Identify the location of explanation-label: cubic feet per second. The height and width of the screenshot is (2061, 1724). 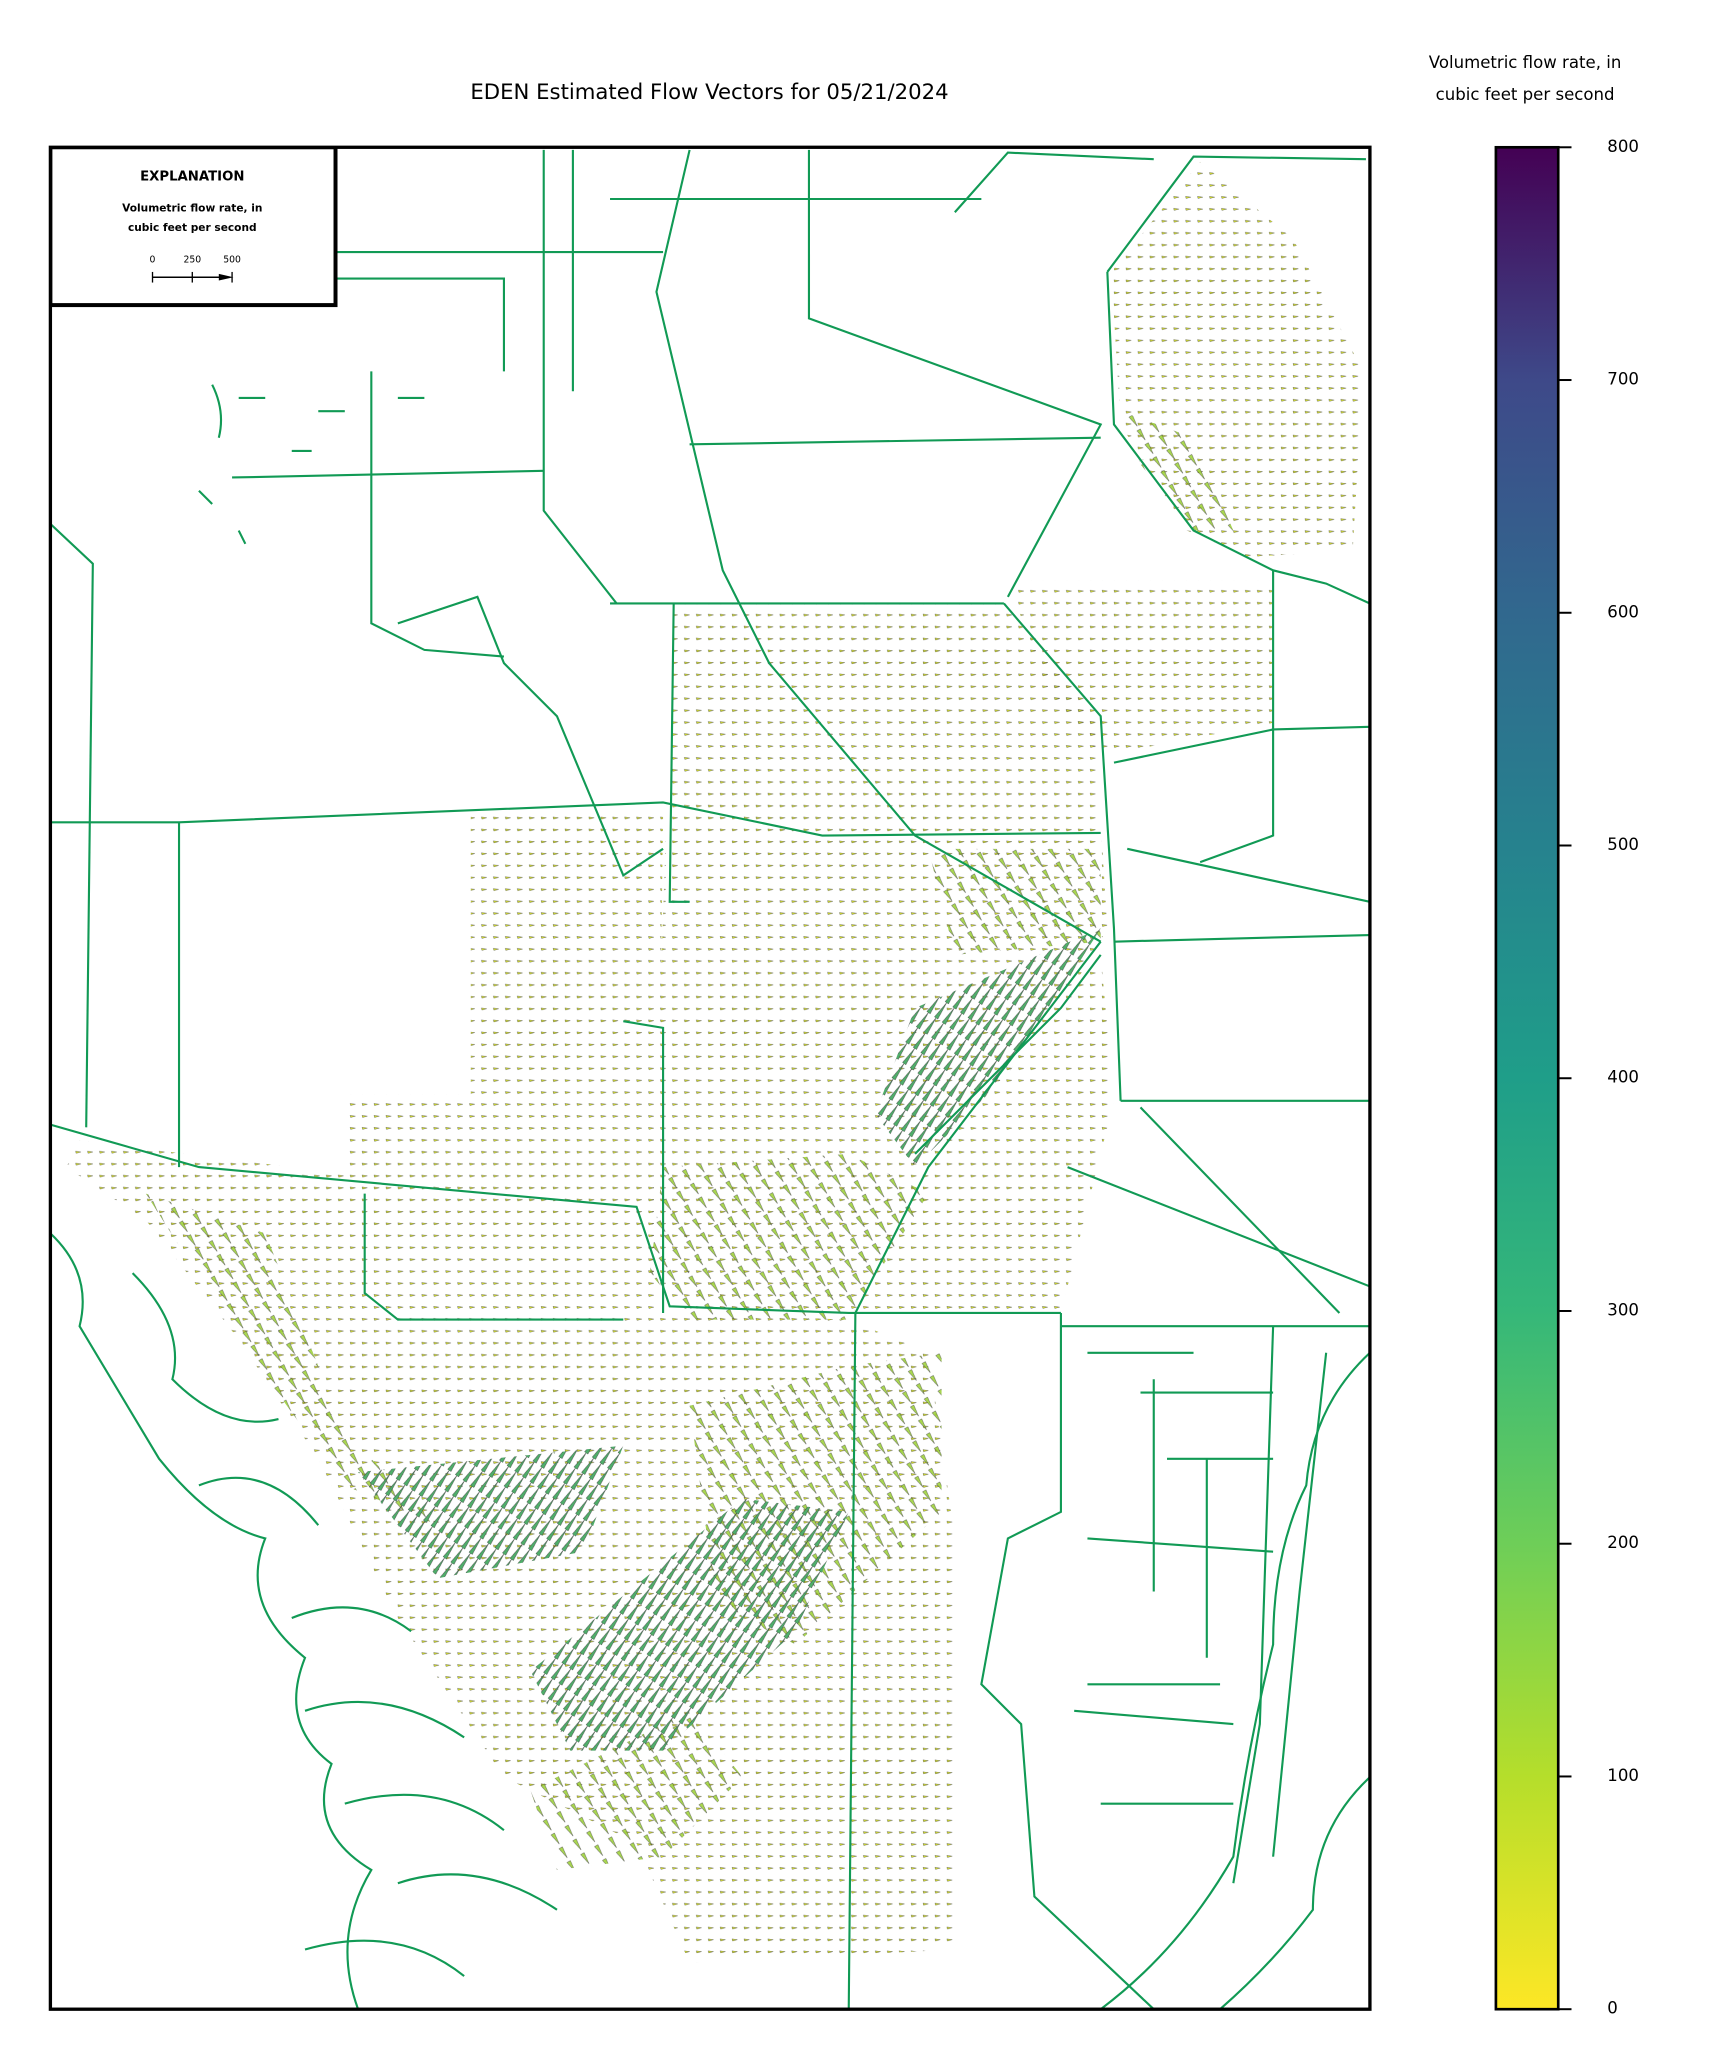
(192, 228).